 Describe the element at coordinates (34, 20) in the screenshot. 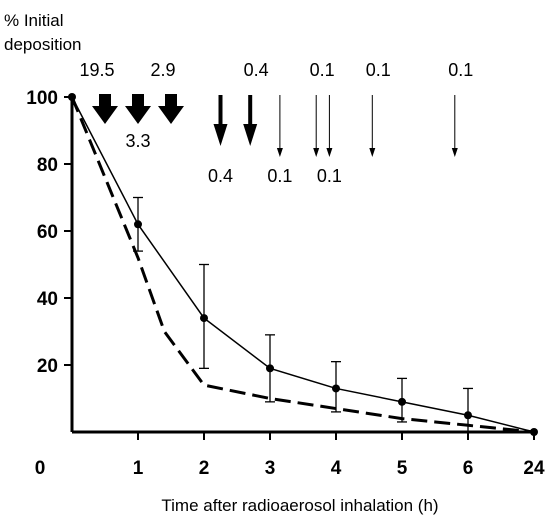

I see `y-axis-label-line1: % Initial` at that location.